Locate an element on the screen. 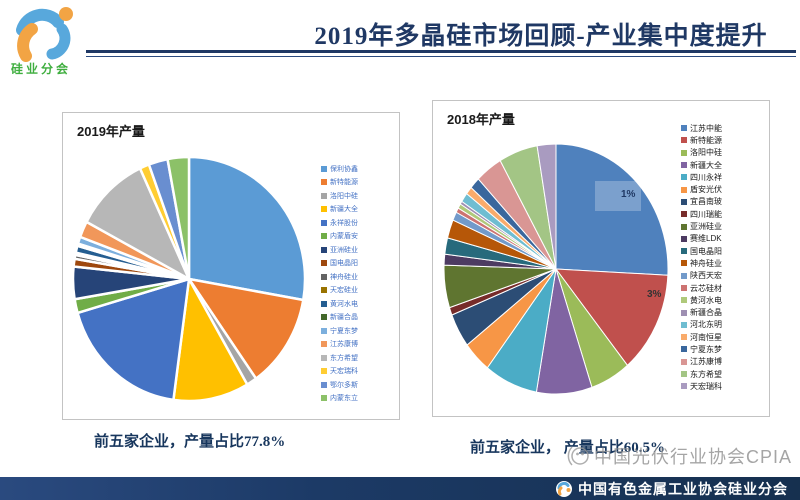  legend-label: 江苏康博 is located at coordinates (344, 345).